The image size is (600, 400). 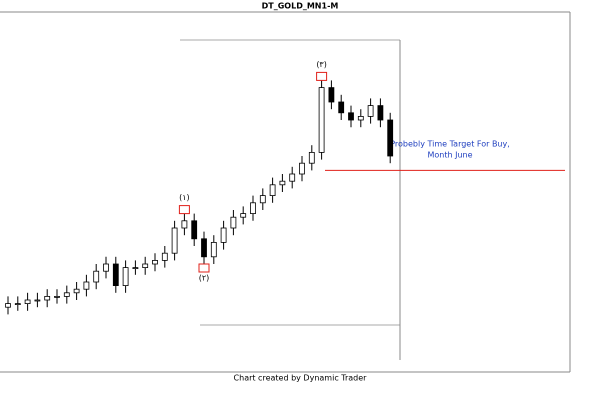 I want to click on footer: Chart created by Dynamic Trader, so click(x=301, y=378).